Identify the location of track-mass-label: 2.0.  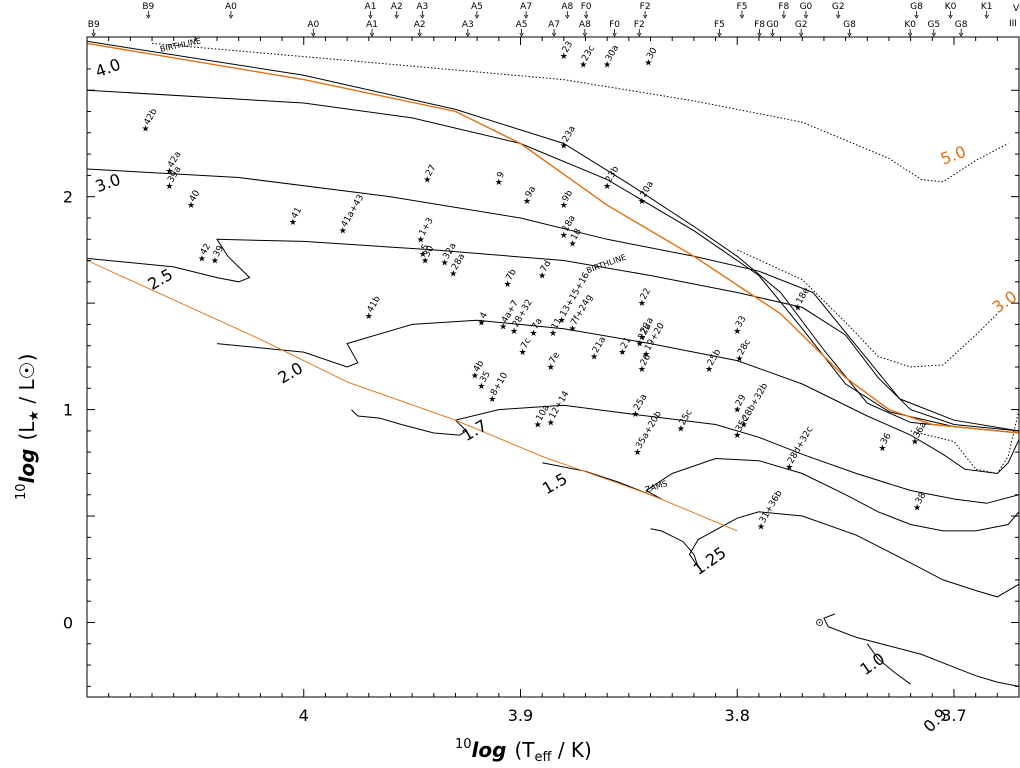
(291, 372).